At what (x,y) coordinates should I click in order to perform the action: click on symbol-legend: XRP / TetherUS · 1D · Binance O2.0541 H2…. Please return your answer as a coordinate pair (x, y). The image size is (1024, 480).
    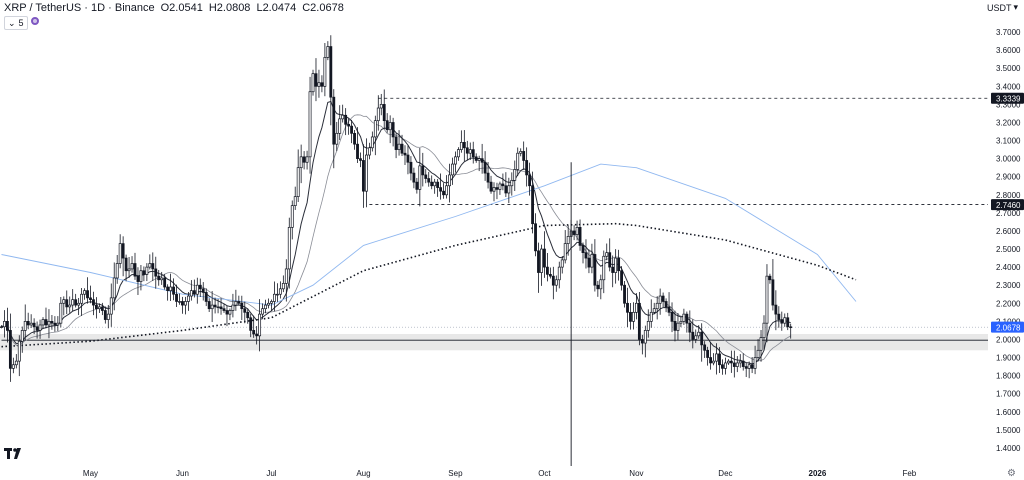
    Looking at the image, I should click on (174, 8).